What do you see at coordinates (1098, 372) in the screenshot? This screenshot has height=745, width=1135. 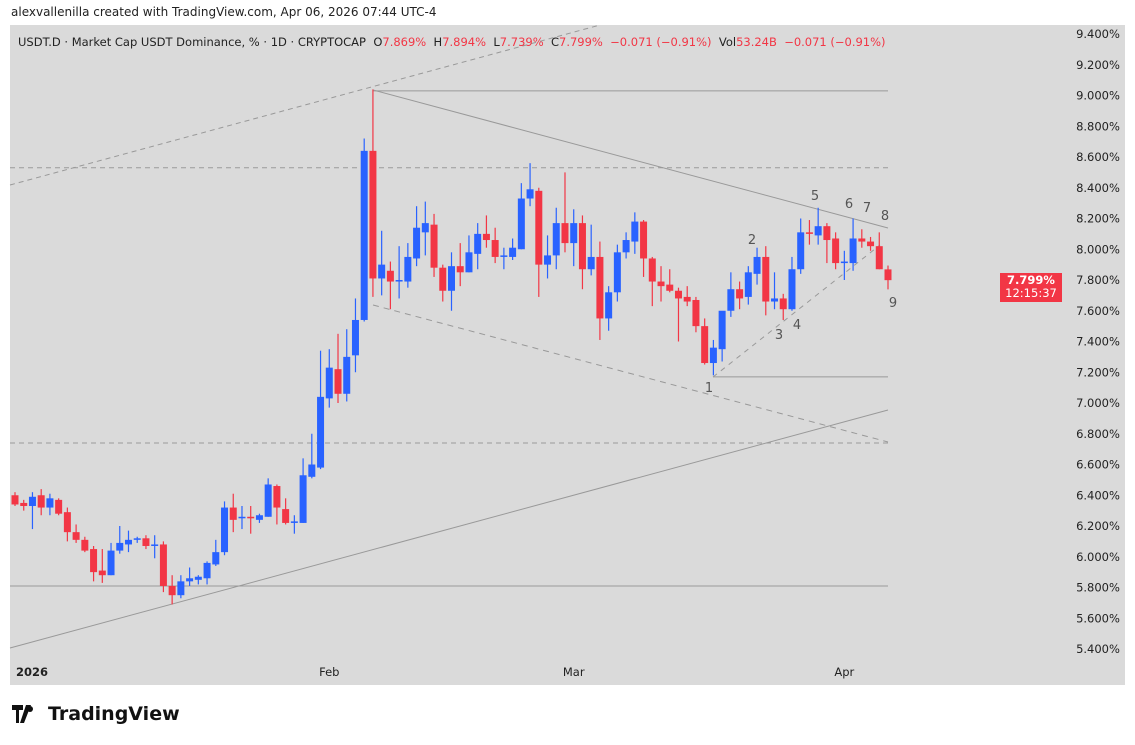 I see `price-tick-label: 7.200%` at bounding box center [1098, 372].